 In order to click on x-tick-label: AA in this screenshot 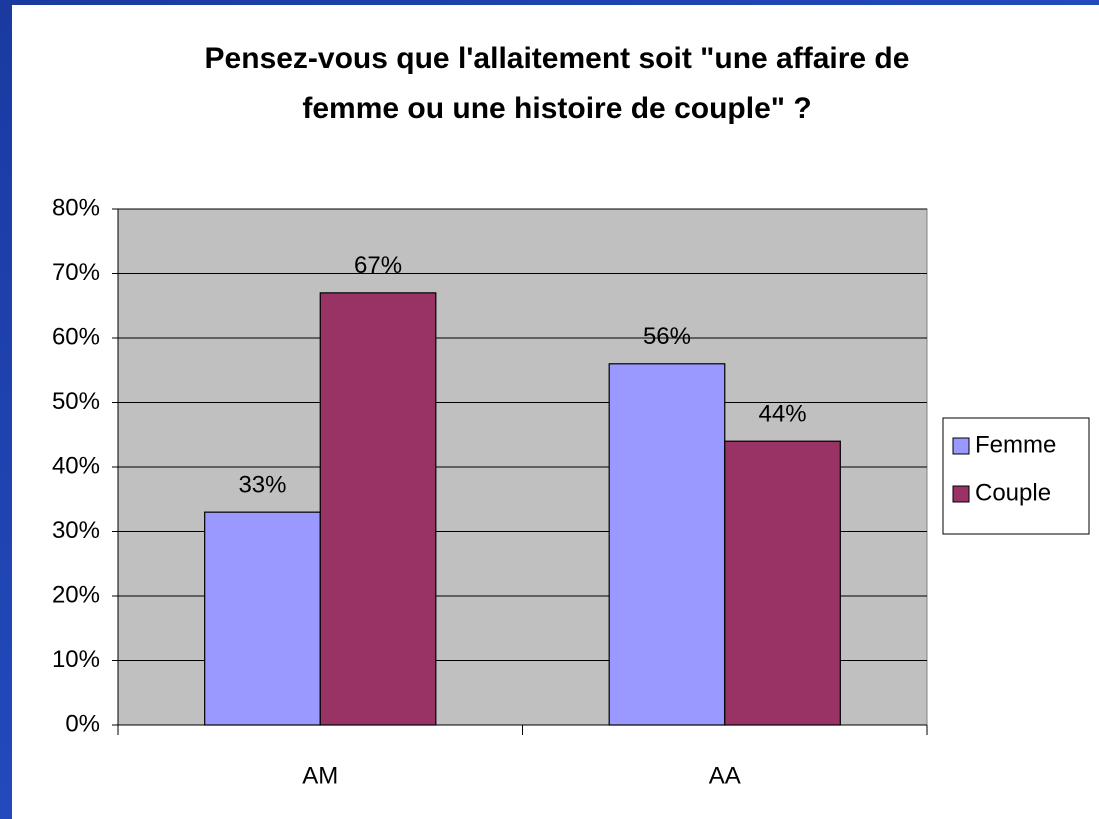, I will do `click(725, 775)`.